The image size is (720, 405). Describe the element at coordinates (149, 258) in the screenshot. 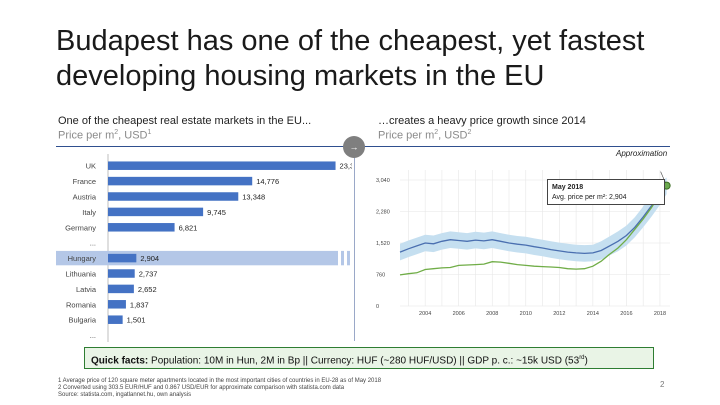

I see `data-label: 2,904` at that location.